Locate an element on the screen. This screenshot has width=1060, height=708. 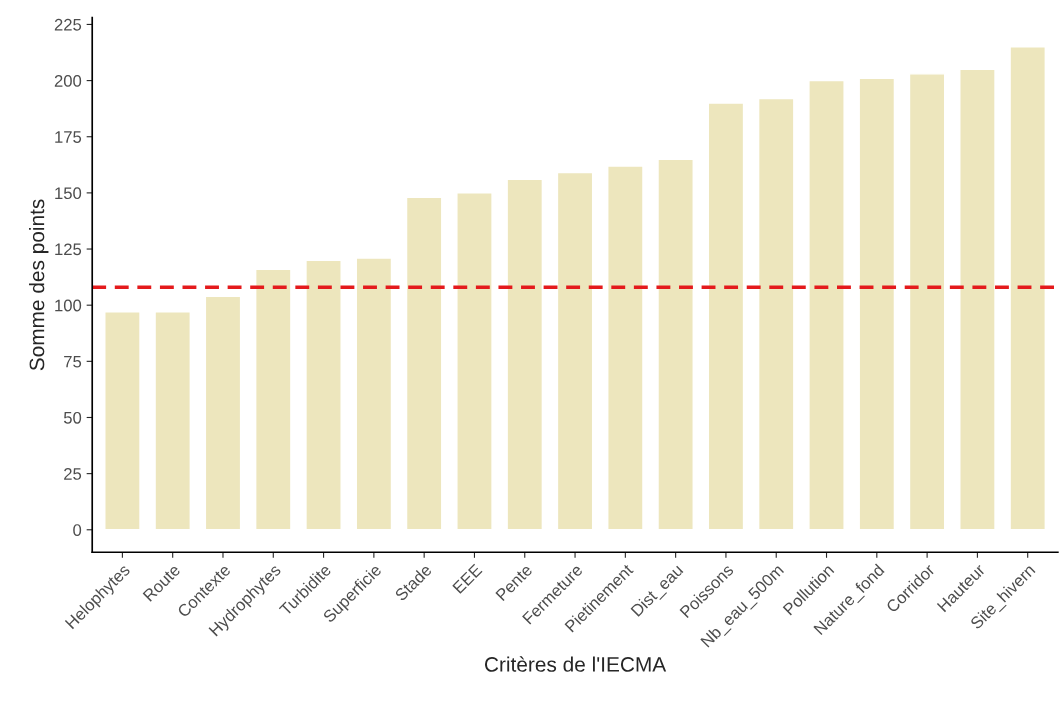
y-tick-label: 175 is located at coordinates (68, 137).